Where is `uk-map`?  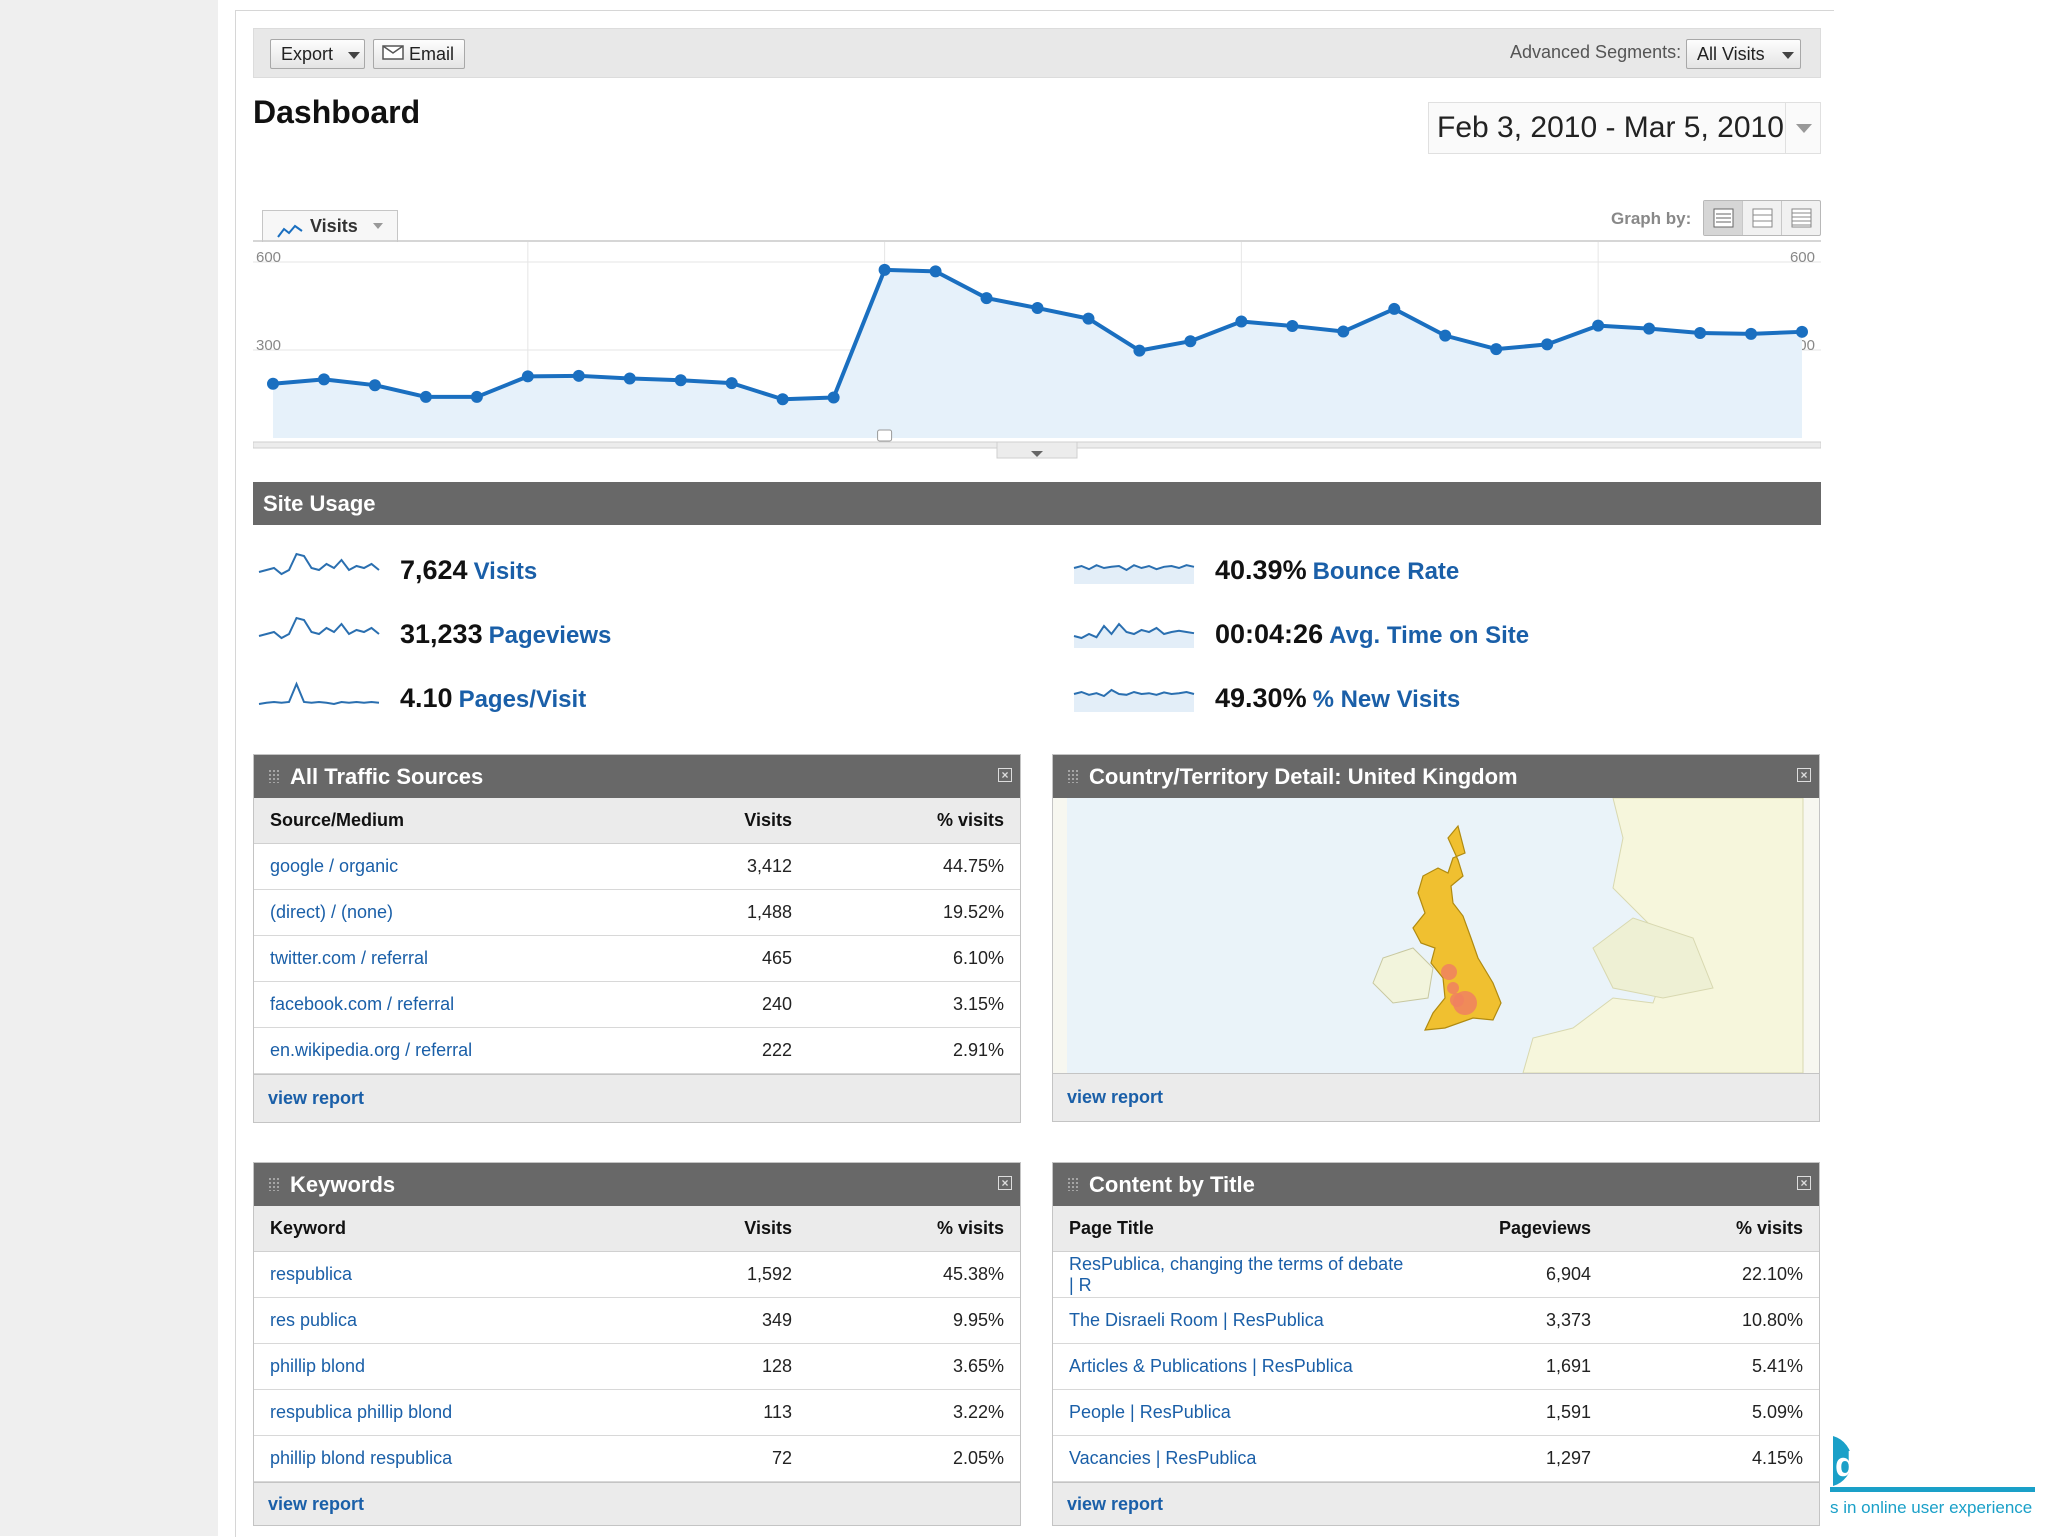 uk-map is located at coordinates (1436, 935).